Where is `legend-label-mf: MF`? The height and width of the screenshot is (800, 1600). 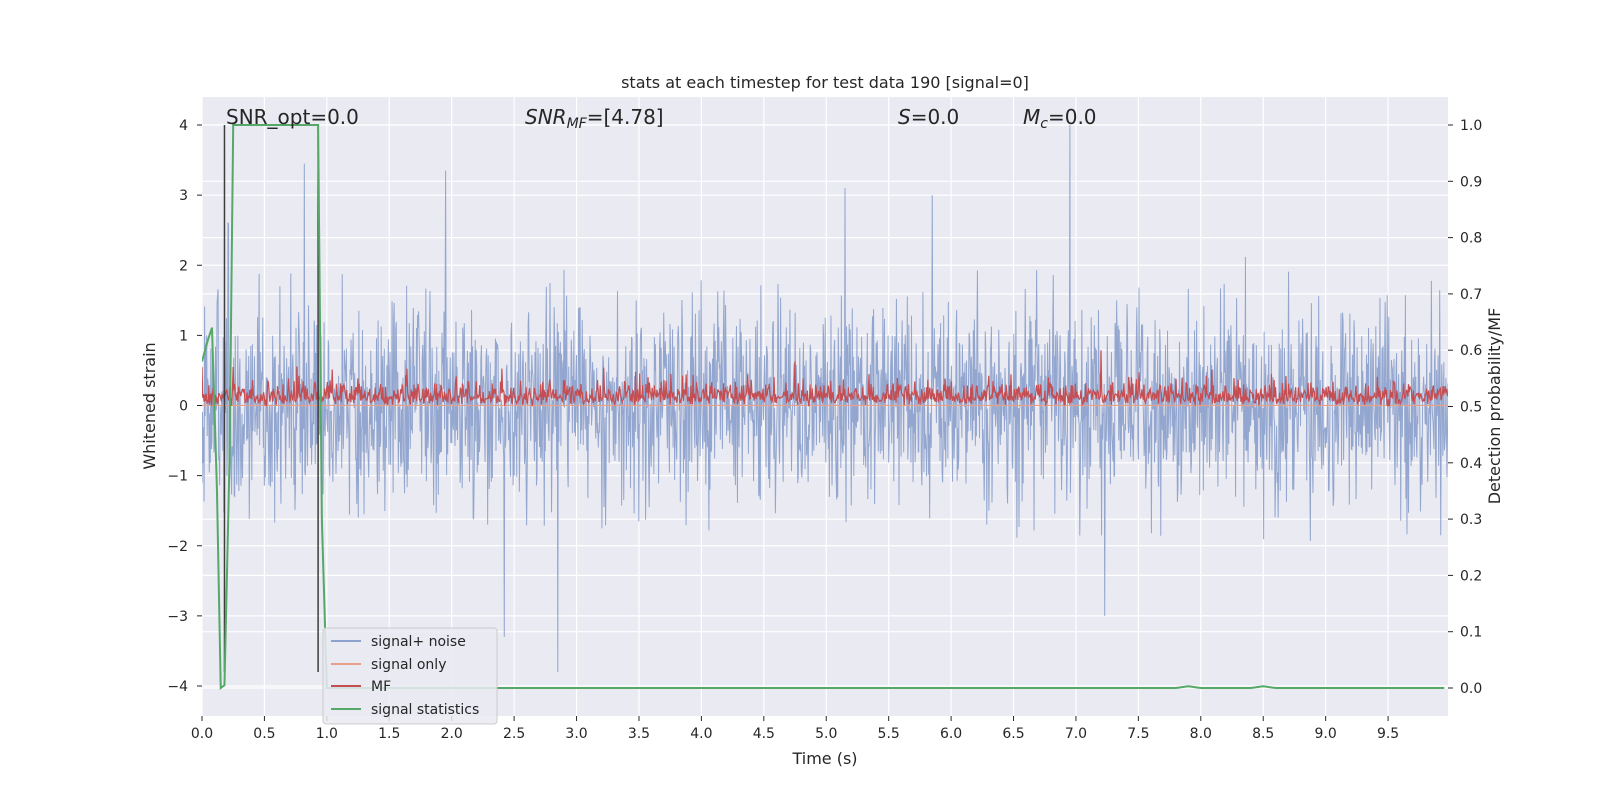 legend-label-mf: MF is located at coordinates (381, 687).